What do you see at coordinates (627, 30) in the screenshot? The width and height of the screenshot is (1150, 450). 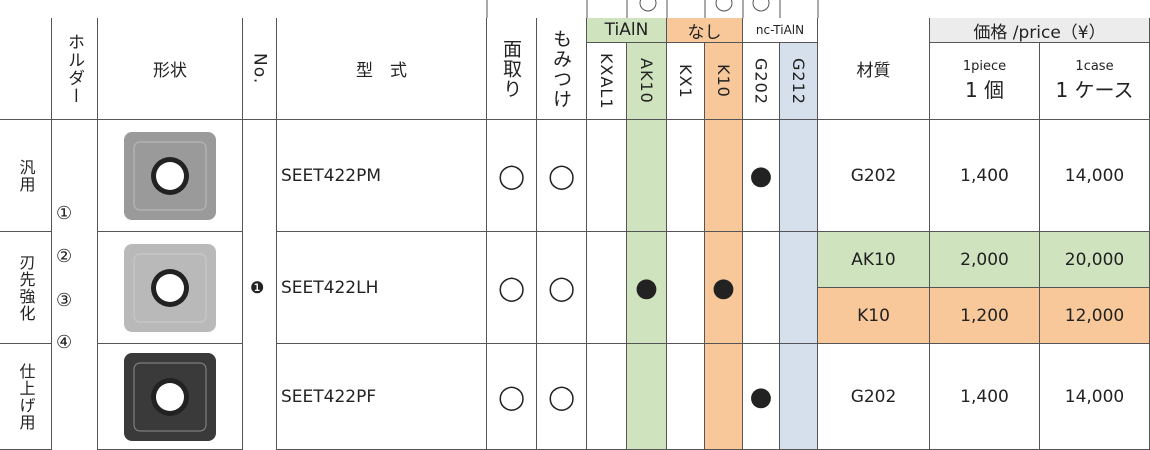 I see `group-header: TiAlN` at bounding box center [627, 30].